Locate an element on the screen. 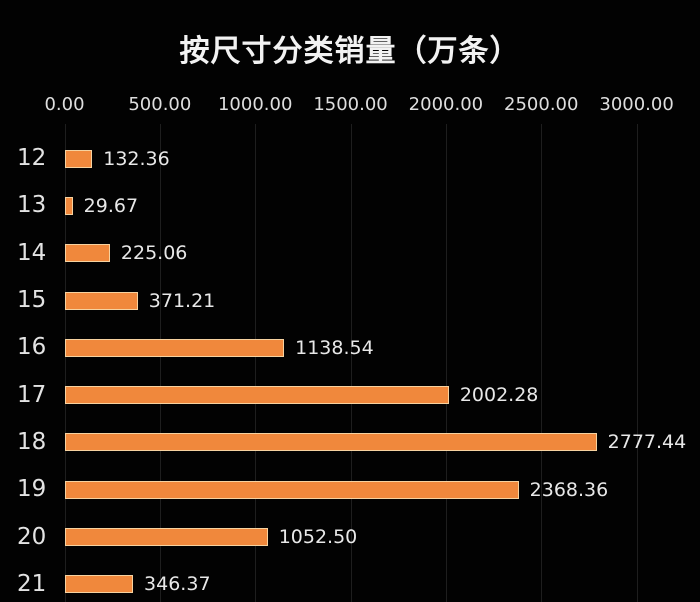 This screenshot has height=602, width=700. chart-title: 按尺寸分类销量（万条） is located at coordinates (350, 51).